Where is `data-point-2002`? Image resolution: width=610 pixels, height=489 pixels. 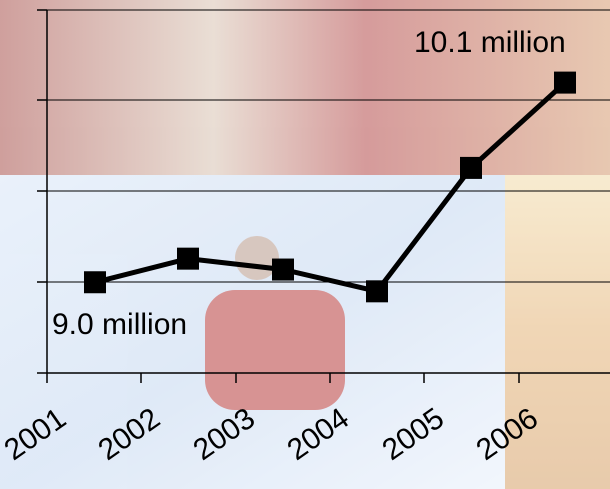 data-point-2002 is located at coordinates (188, 258).